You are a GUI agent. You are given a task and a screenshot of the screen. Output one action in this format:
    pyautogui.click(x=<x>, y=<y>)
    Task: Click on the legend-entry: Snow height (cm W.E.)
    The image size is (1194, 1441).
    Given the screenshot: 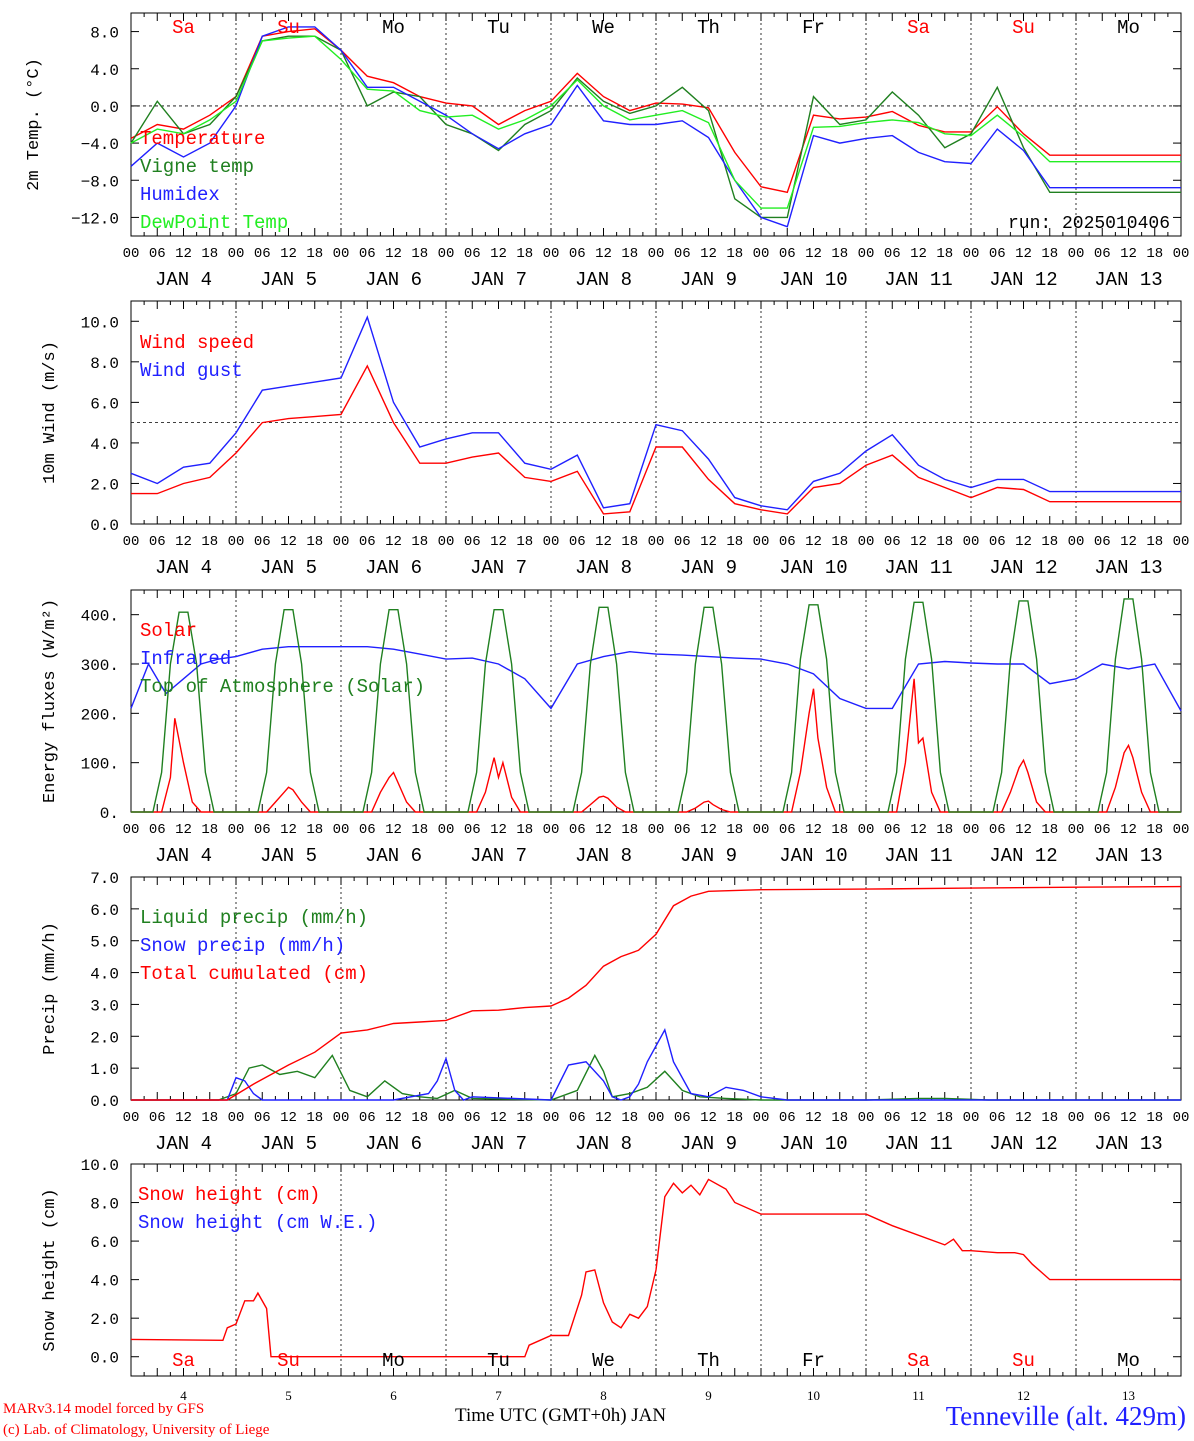 What is the action you would take?
    pyautogui.click(x=257, y=1223)
    